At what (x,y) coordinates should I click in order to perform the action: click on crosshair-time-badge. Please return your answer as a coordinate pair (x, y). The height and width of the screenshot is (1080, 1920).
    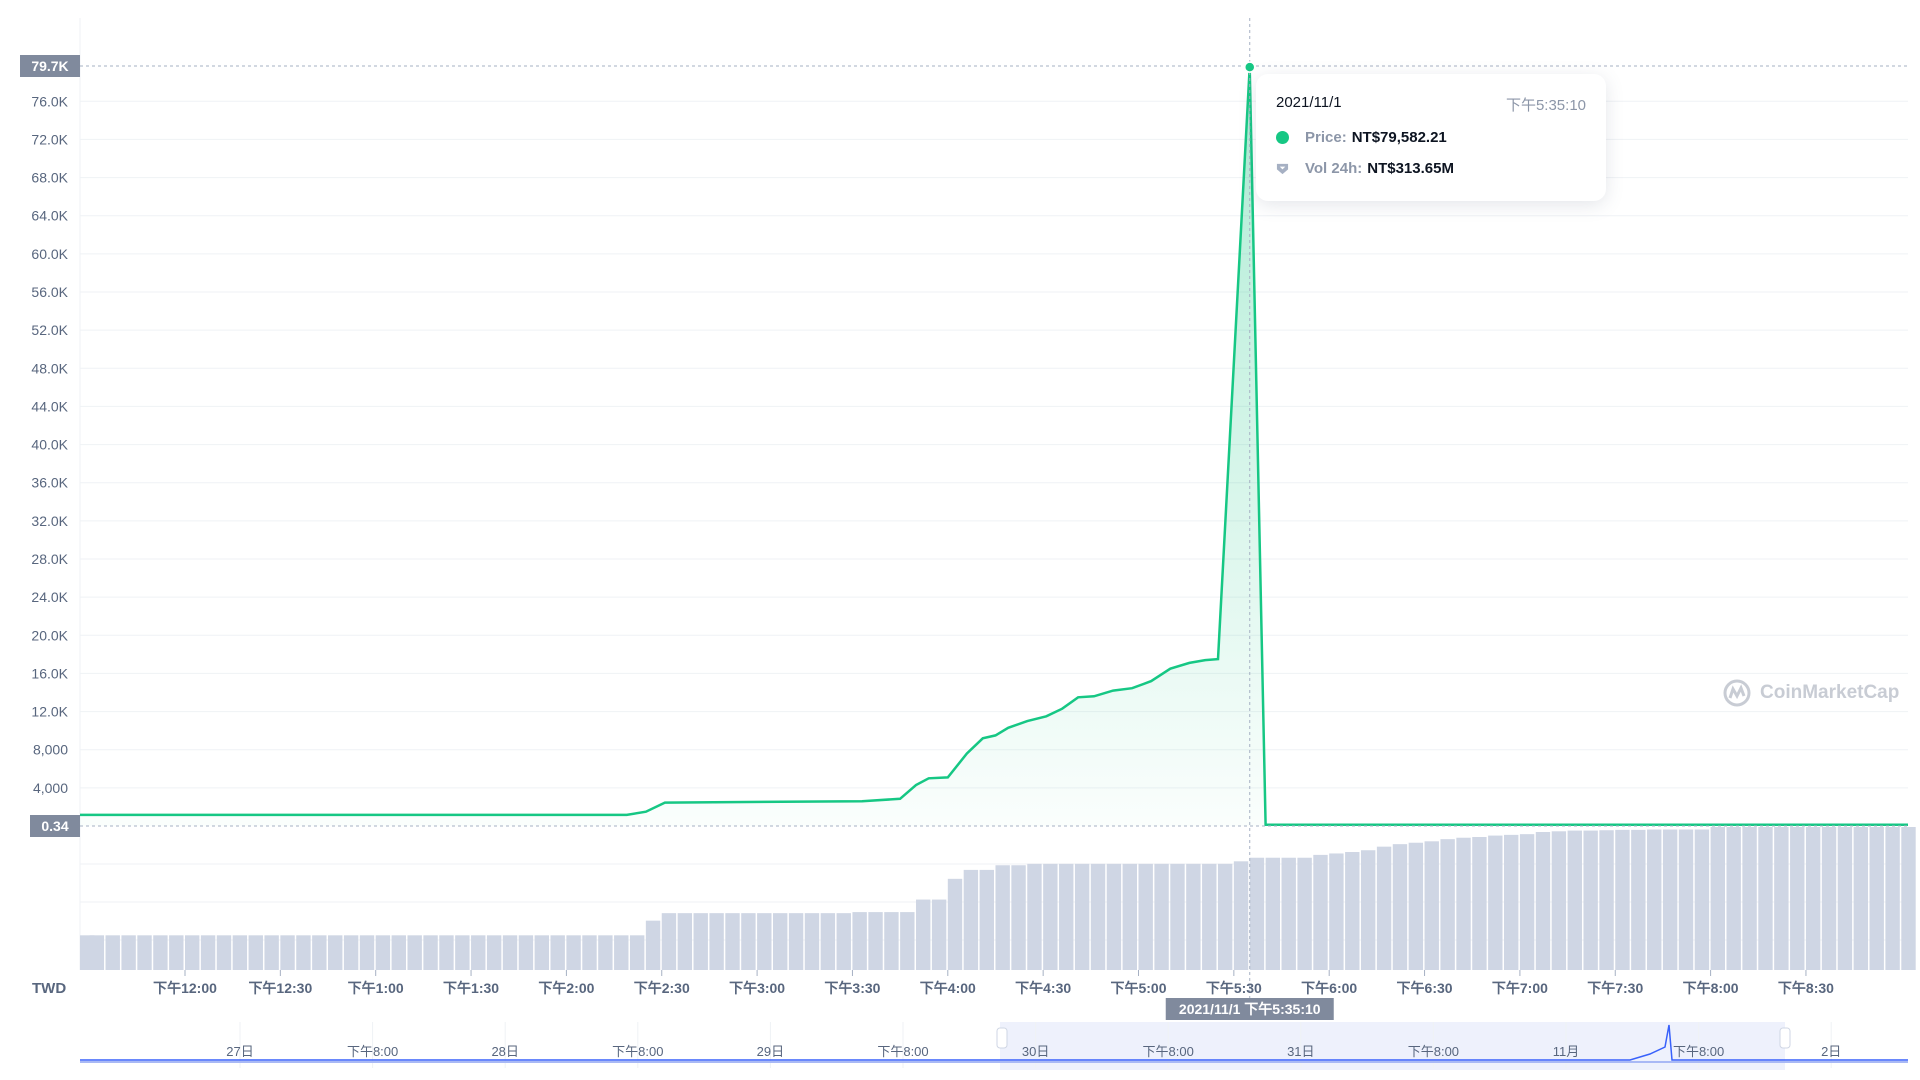
    Looking at the image, I should click on (1249, 1009).